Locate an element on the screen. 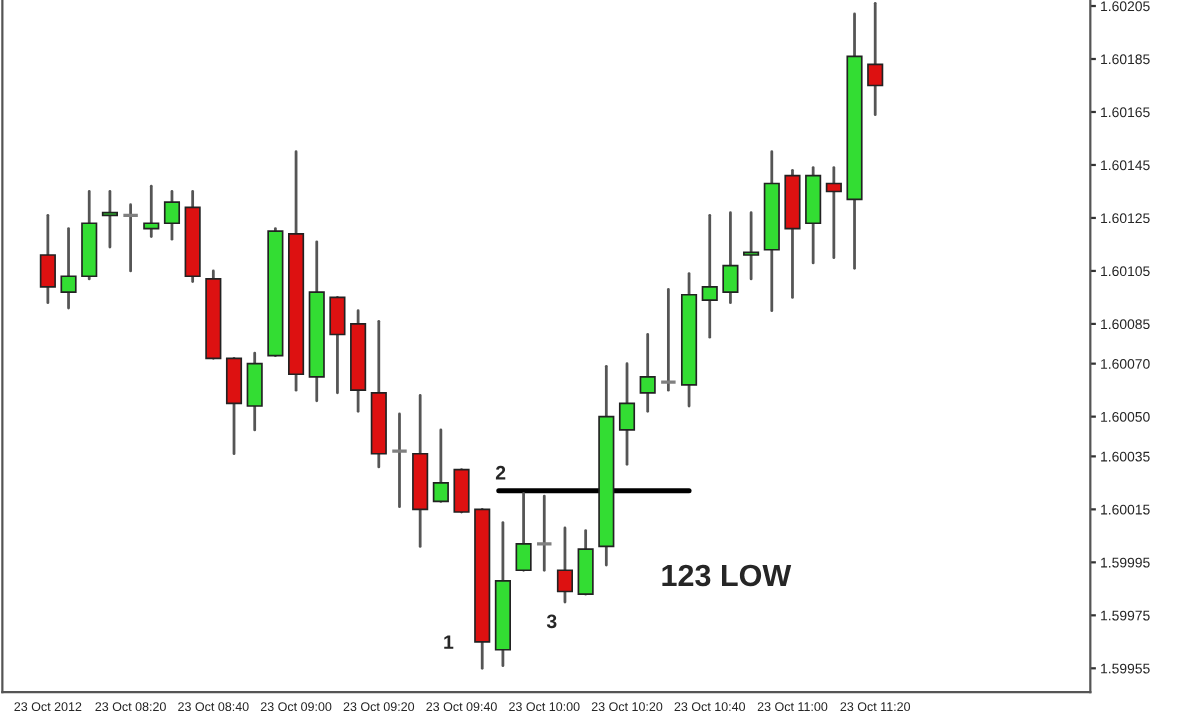 This screenshot has height=718, width=1180. annotation: 2 is located at coordinates (500, 472).